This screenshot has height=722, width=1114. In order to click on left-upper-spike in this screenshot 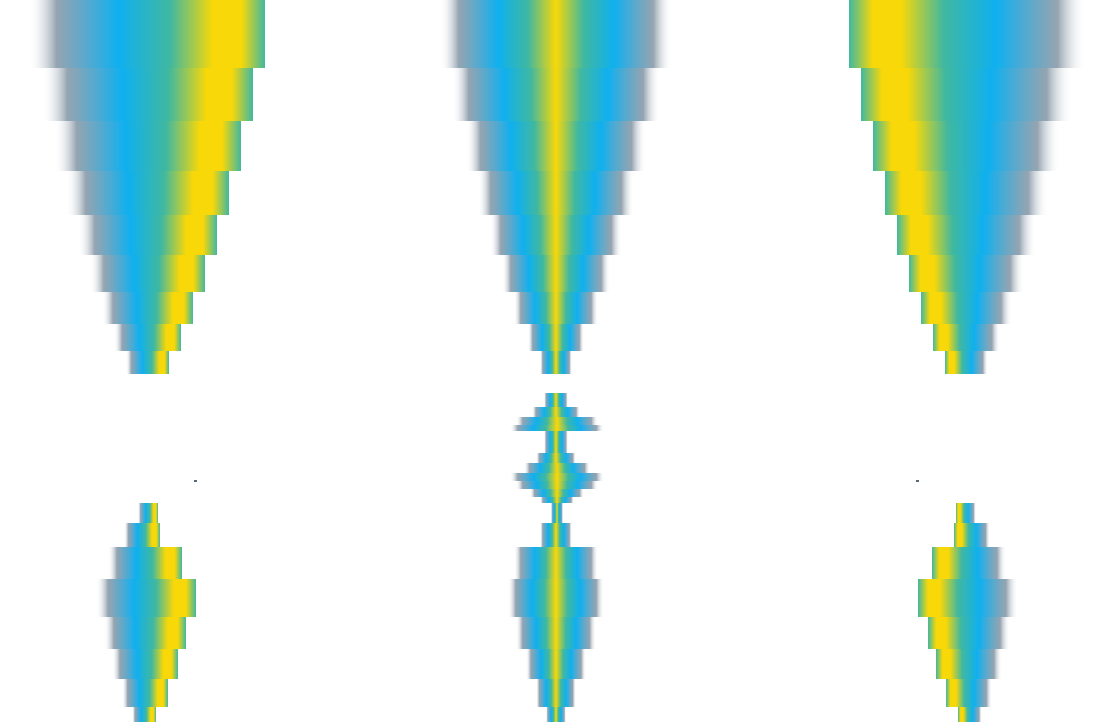, I will do `click(146, 187)`.